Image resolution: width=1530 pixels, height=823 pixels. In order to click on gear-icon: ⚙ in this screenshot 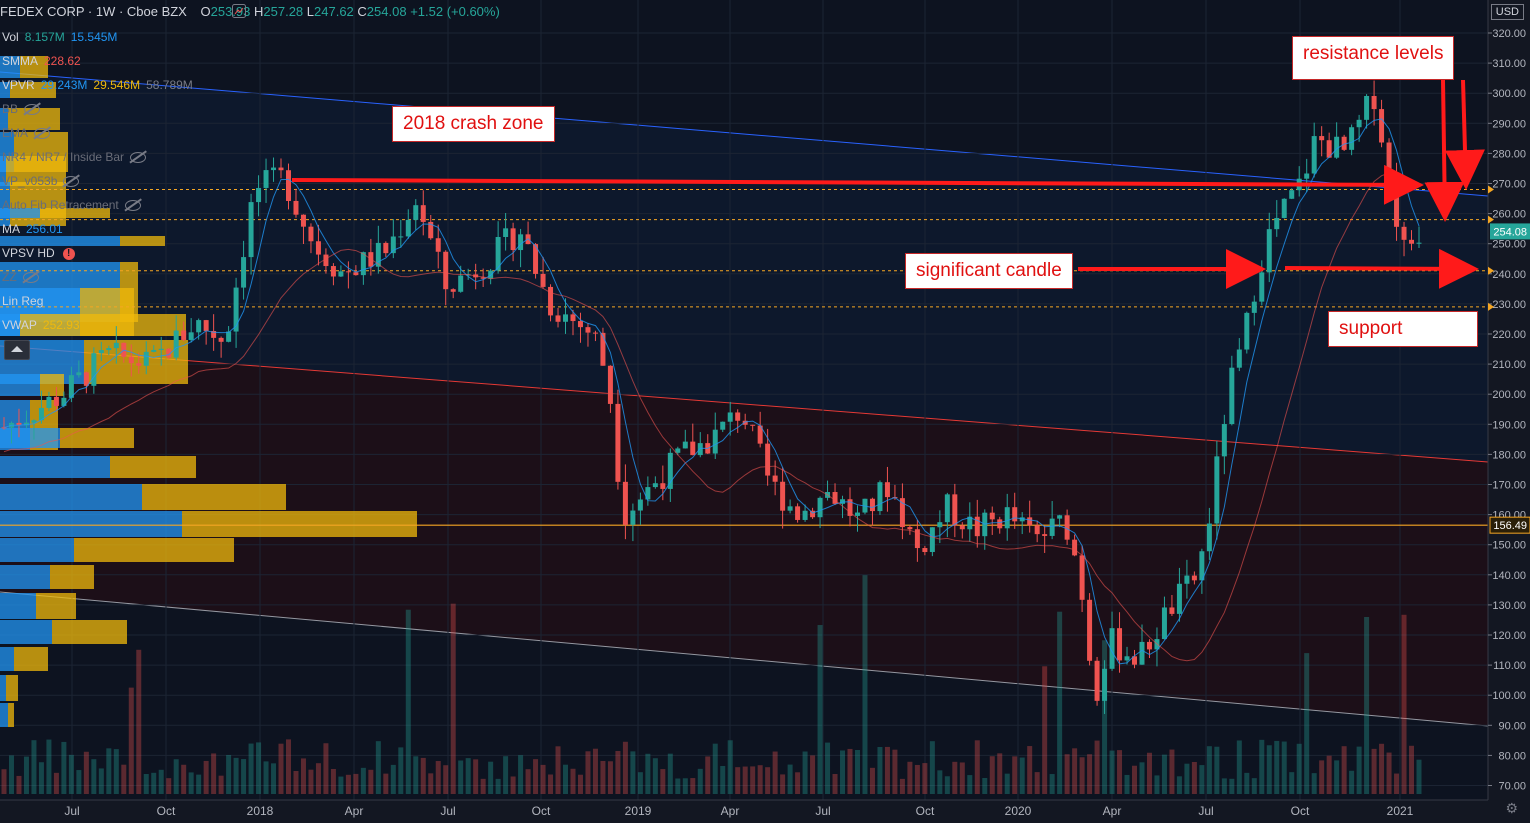, I will do `click(1511, 808)`.